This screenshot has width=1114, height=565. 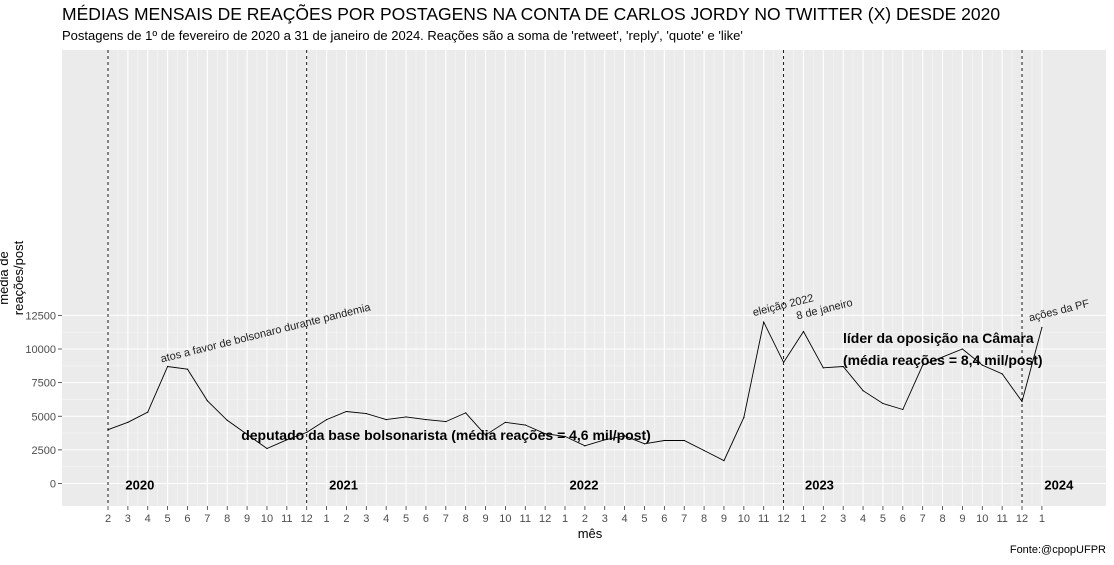 What do you see at coordinates (584, 485) in the screenshot?
I see `year-label: 2022` at bounding box center [584, 485].